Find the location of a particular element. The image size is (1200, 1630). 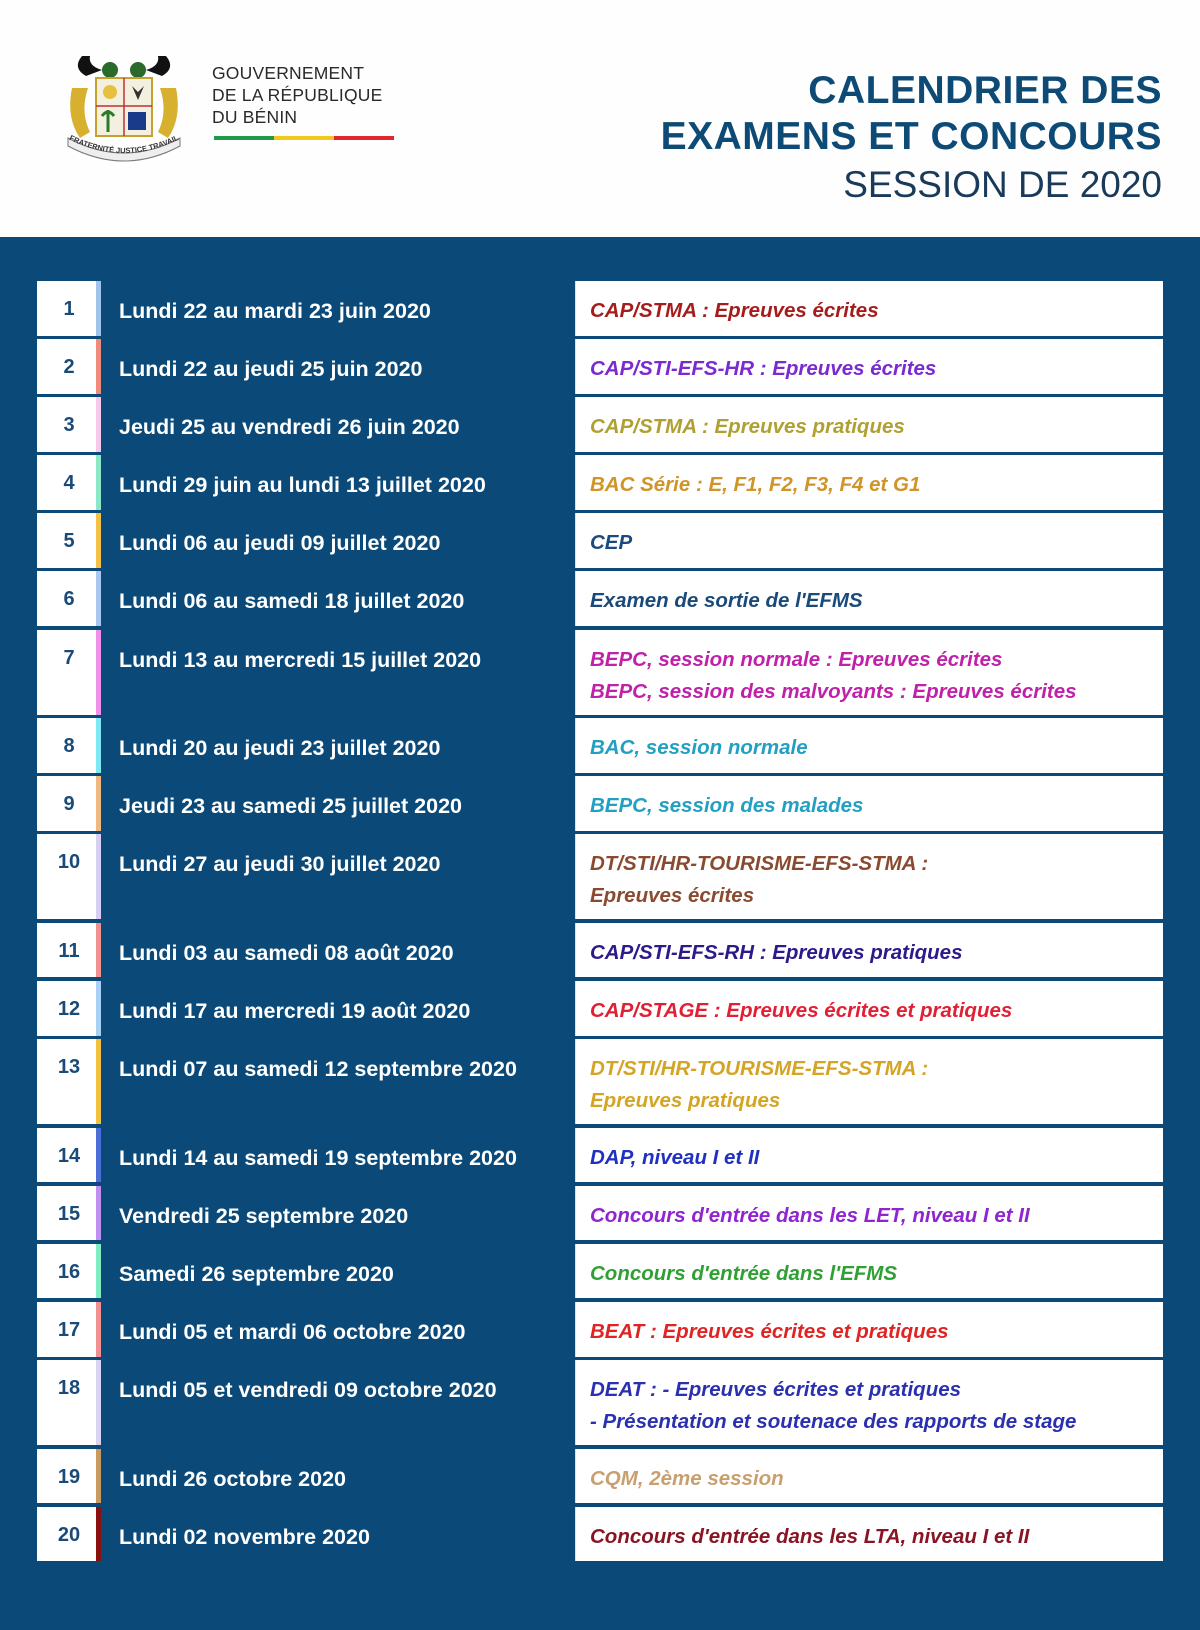

row-date: Lundi 03 au samedi 08 août 2020 is located at coordinates (286, 952).